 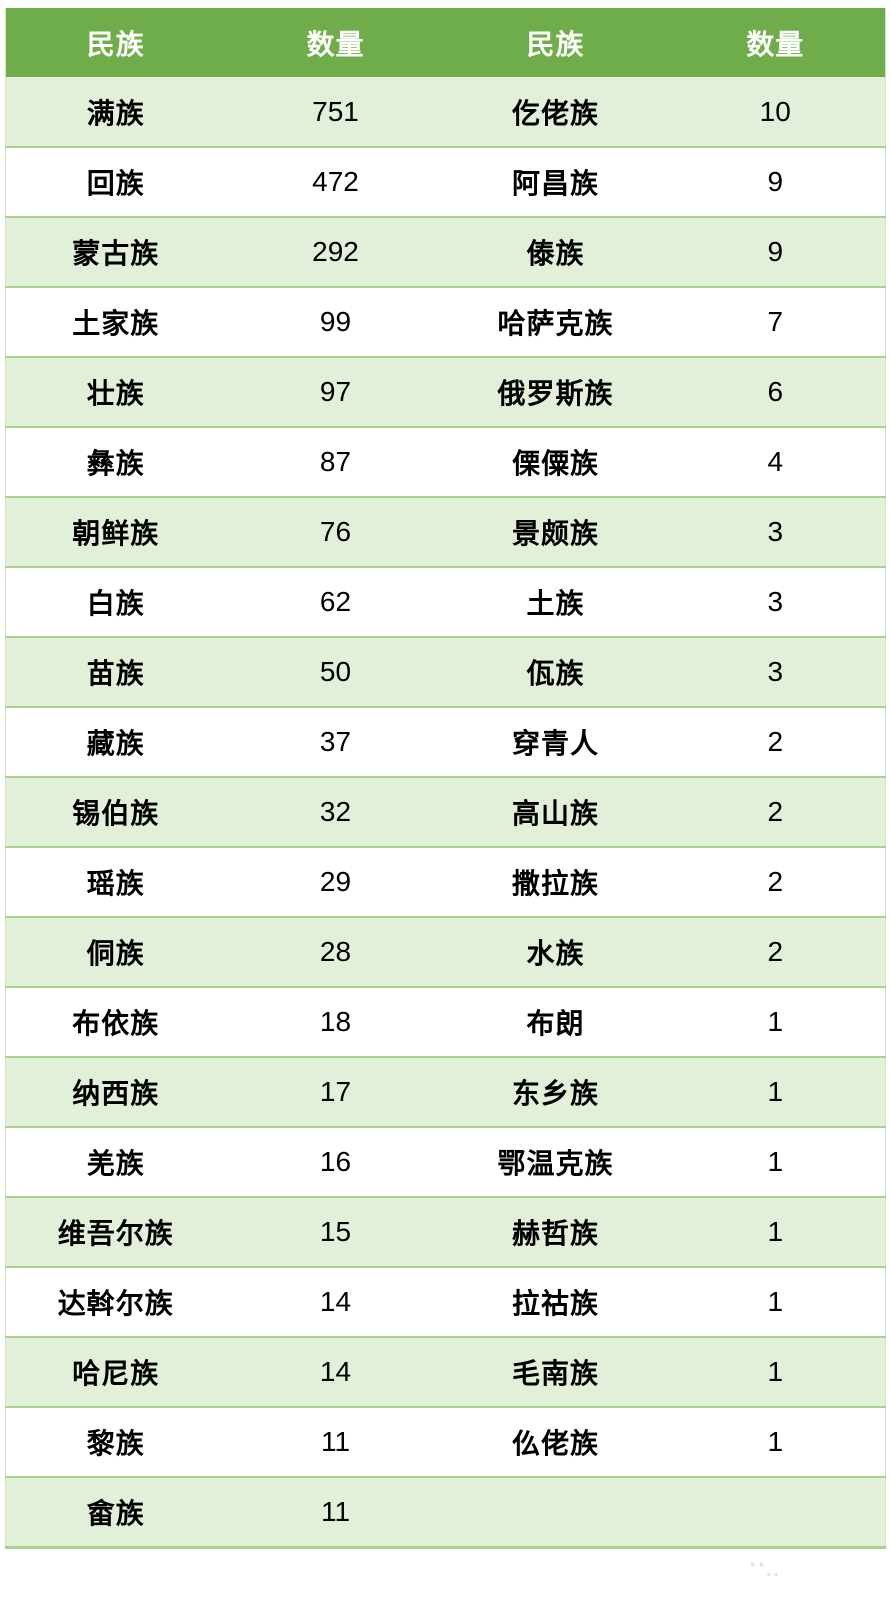 I want to click on ethnicity-cell: 毛南族, so click(x=555, y=1373).